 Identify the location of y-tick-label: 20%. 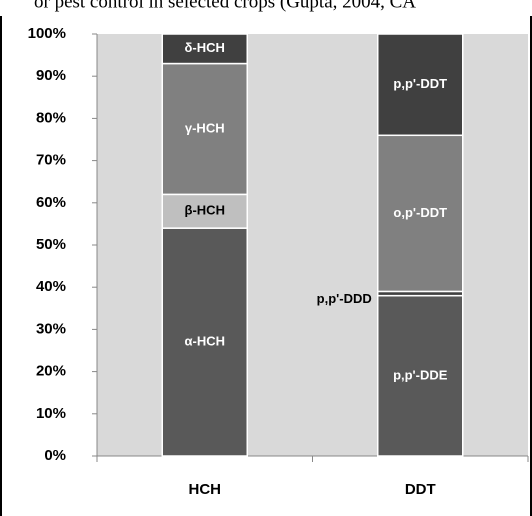
(51, 371).